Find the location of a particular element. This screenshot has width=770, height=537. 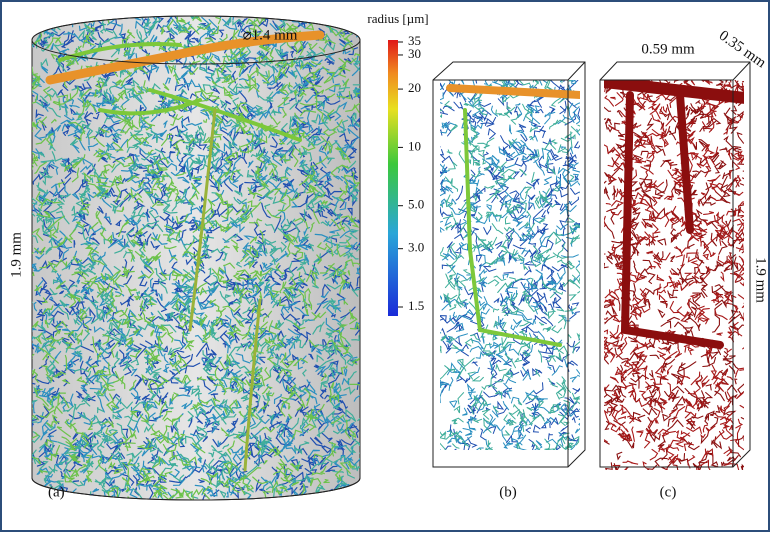

colorbar-title: radius [µm] is located at coordinates (397, 18).